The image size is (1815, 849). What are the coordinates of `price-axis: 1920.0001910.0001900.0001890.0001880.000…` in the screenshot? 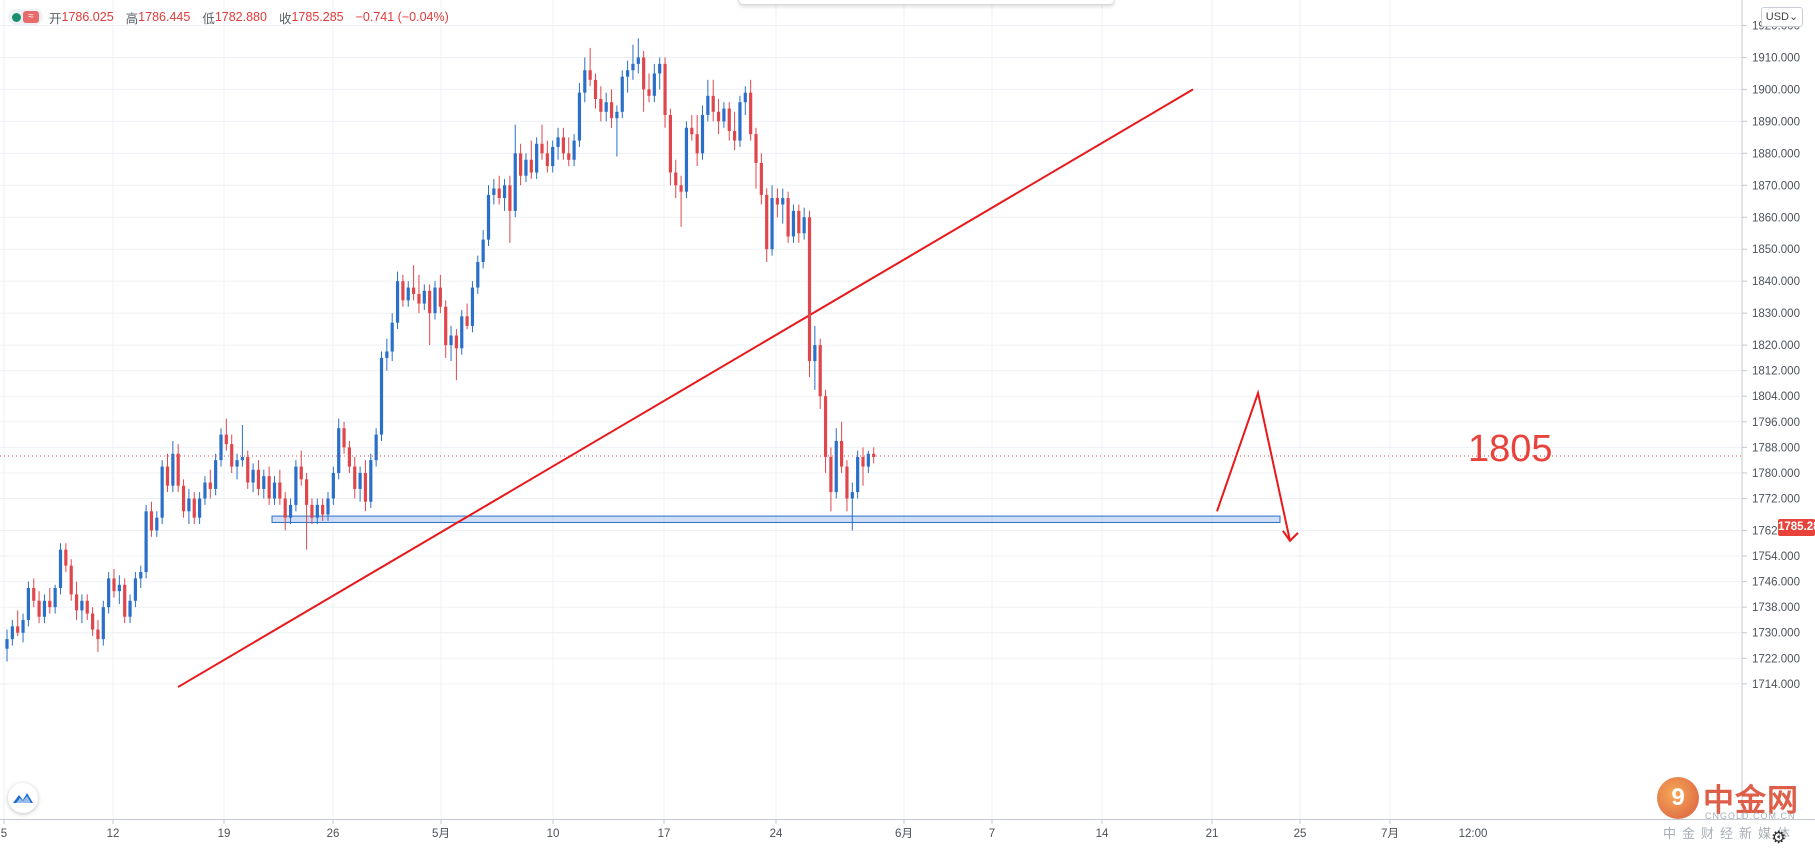 It's located at (1771, 356).